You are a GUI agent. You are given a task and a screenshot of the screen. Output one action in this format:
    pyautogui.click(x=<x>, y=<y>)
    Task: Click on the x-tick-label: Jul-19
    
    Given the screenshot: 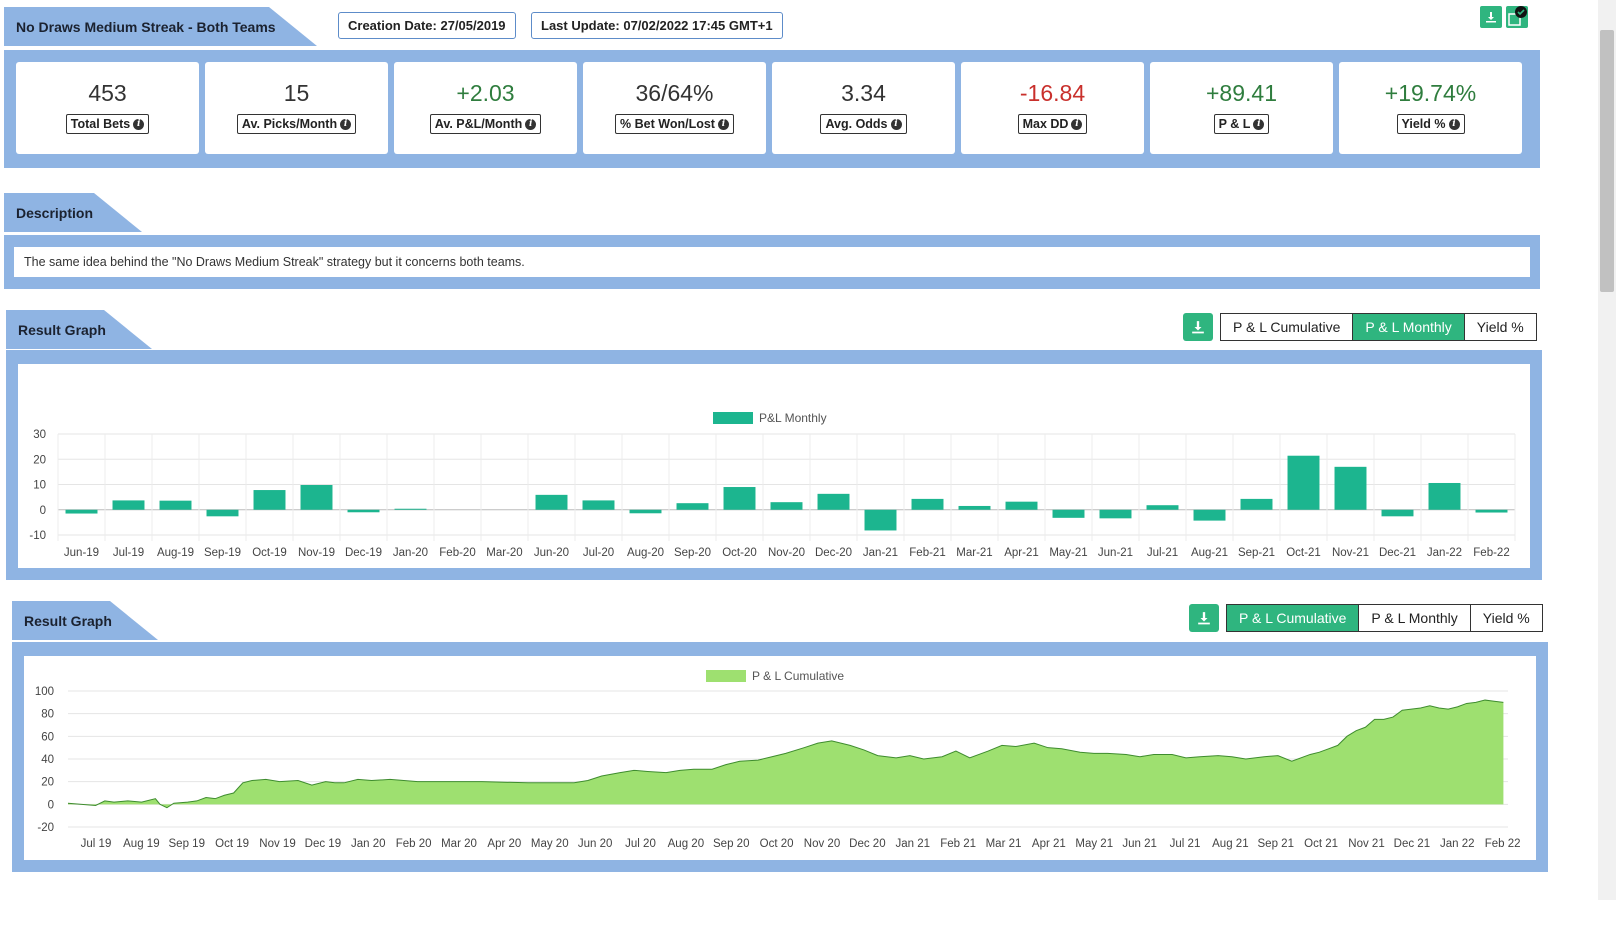 What is the action you would take?
    pyautogui.click(x=128, y=553)
    